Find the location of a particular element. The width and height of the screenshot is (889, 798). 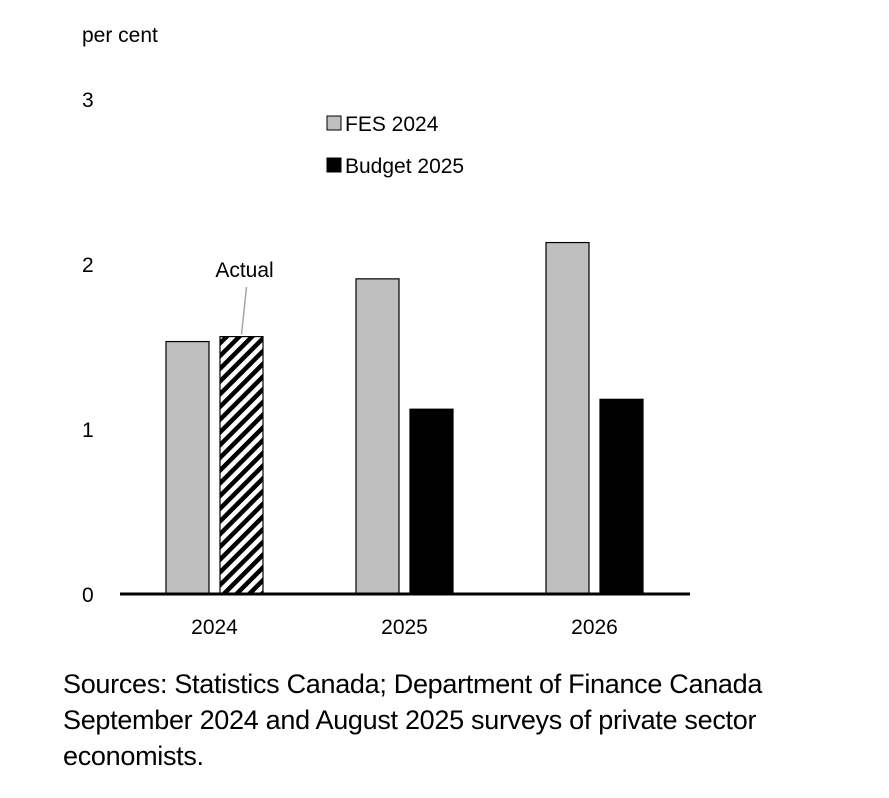

annotation-leader-line is located at coordinates (244, 310).